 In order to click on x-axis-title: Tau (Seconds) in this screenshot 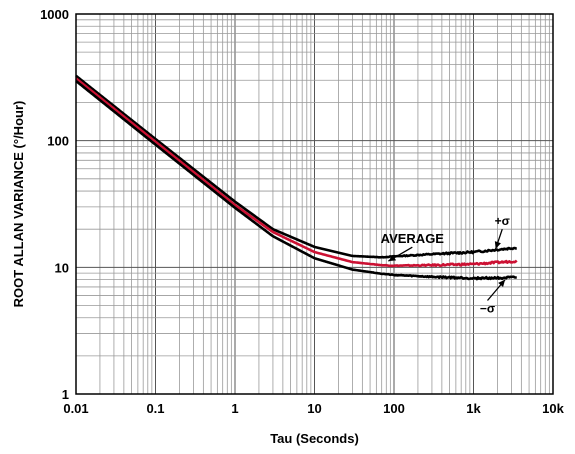, I will do `click(314, 438)`.